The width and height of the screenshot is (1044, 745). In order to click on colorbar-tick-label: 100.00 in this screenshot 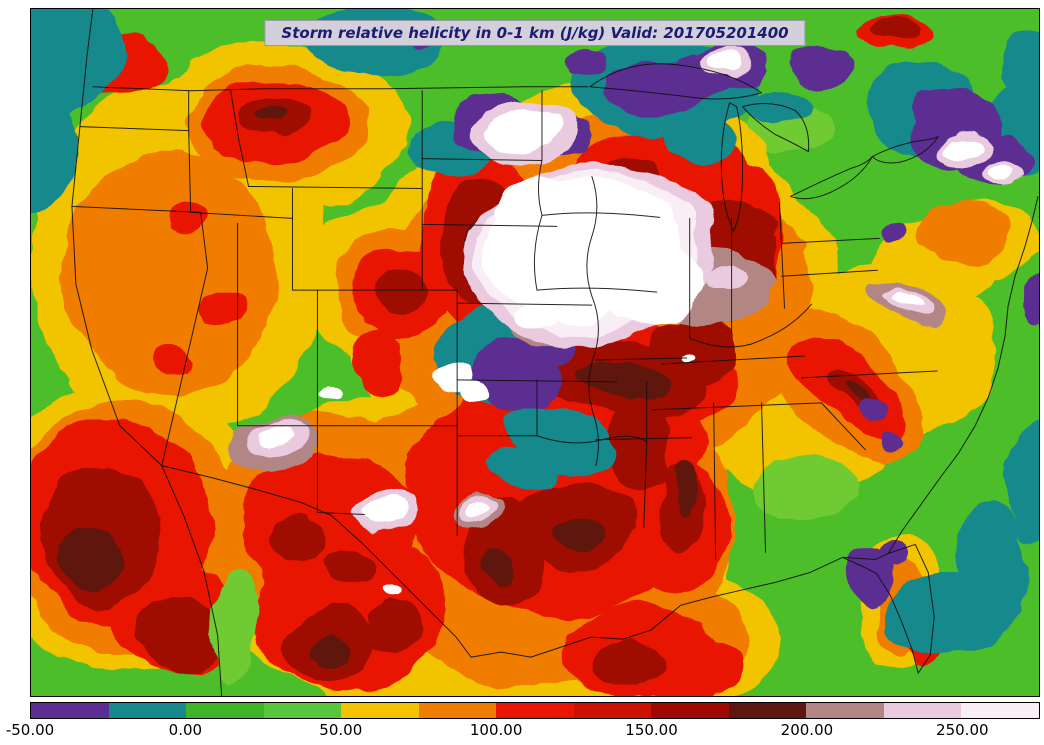, I will do `click(496, 730)`.